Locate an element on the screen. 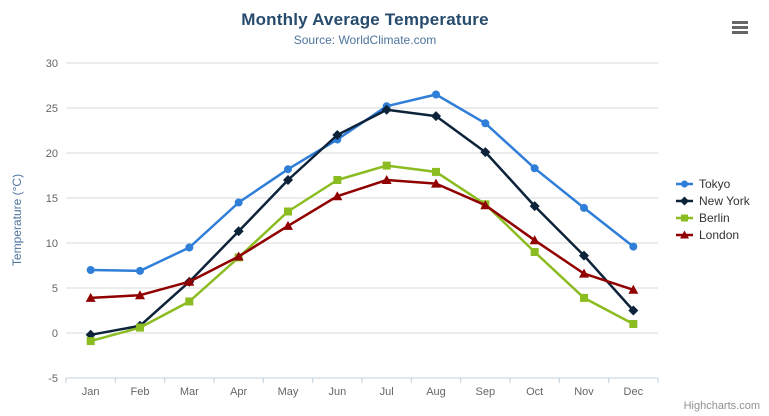 The image size is (769, 416). credits-label: Highcharts.com is located at coordinates (721, 406).